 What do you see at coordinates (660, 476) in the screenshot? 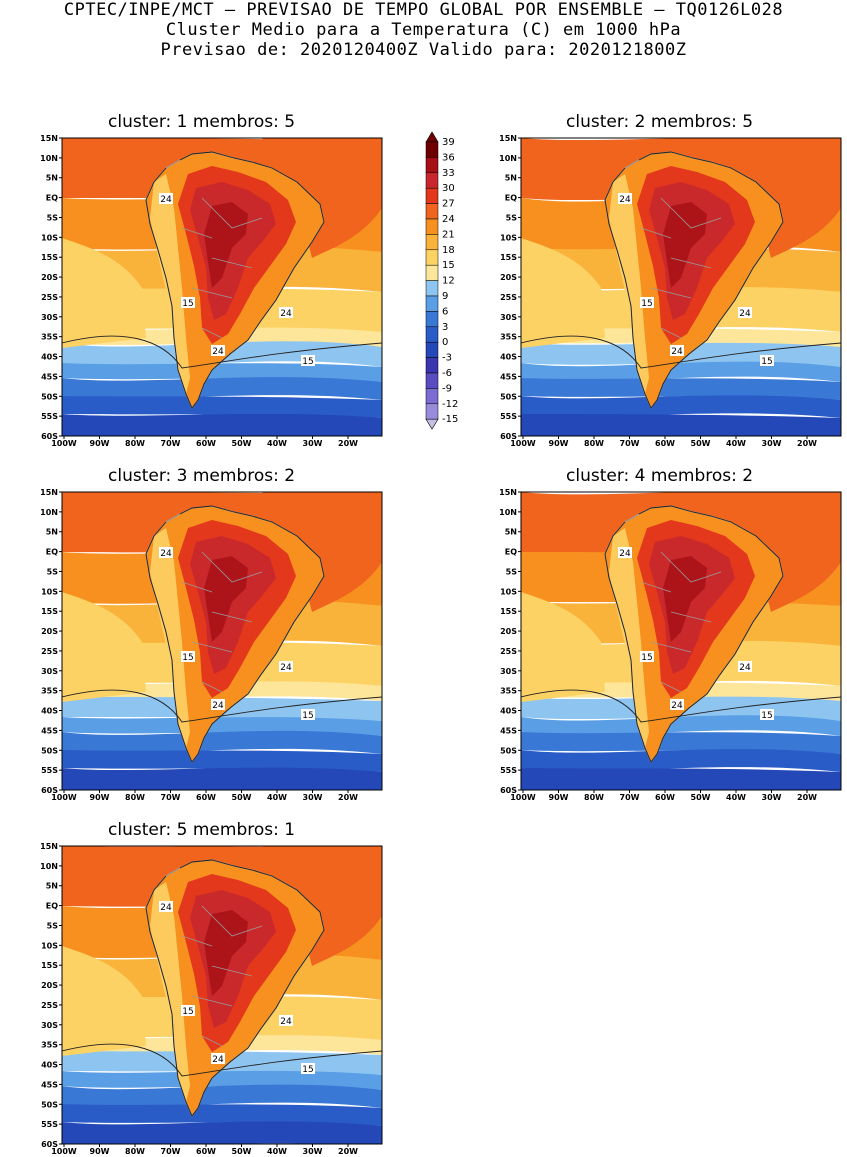
I see `panel-title-4: cluster: 4 membros: 2` at bounding box center [660, 476].